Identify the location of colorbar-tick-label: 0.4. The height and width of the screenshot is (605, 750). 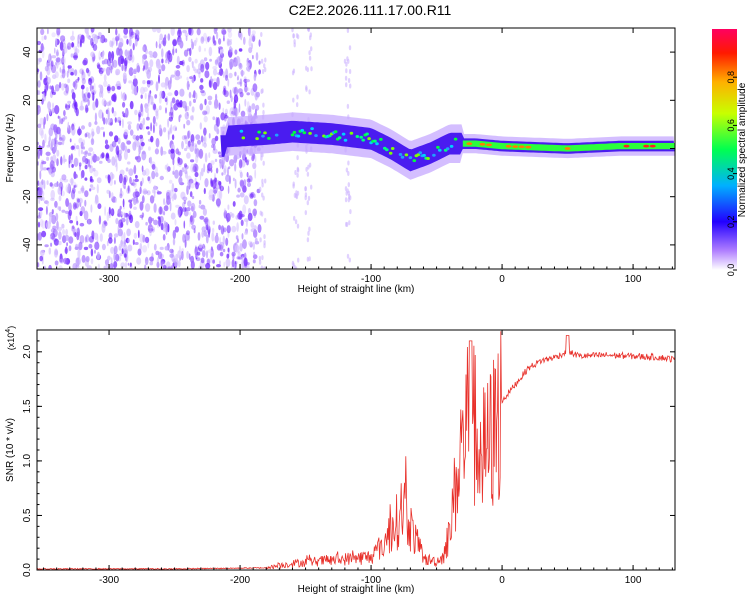
(731, 173).